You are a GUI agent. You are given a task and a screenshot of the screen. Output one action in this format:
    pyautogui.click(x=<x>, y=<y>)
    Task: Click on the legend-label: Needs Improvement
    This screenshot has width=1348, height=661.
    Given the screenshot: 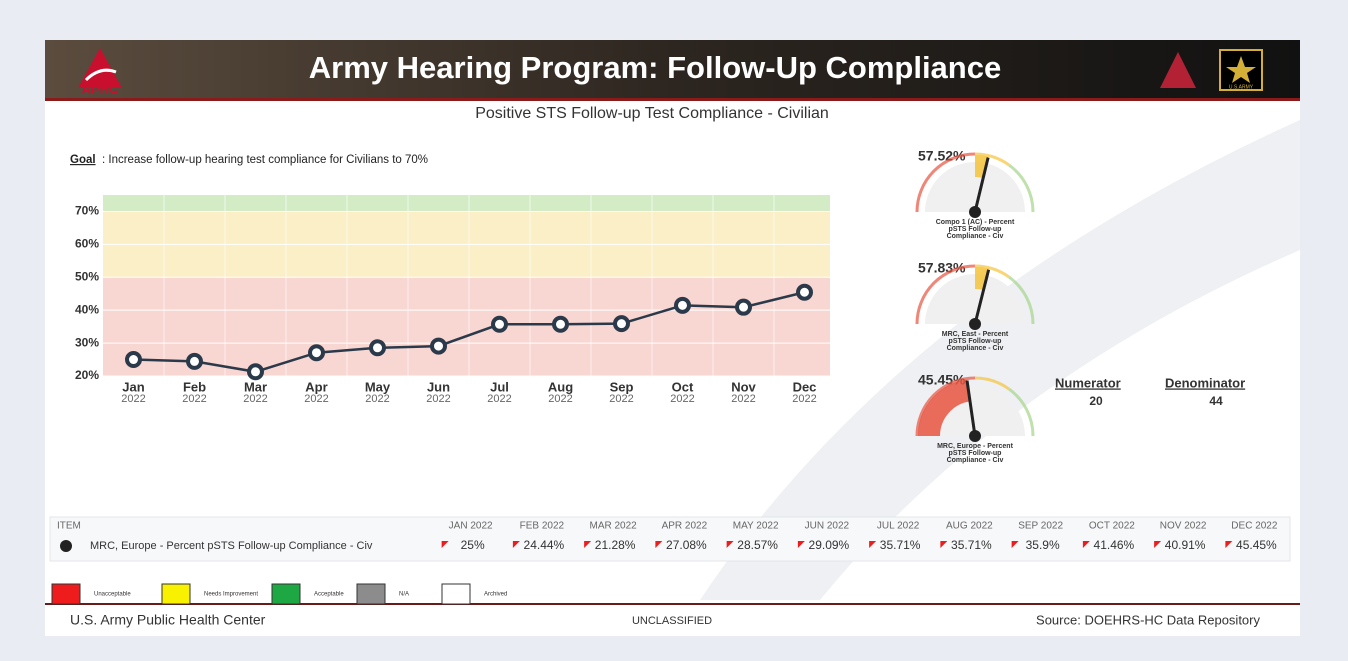 What is the action you would take?
    pyautogui.click(x=231, y=595)
    